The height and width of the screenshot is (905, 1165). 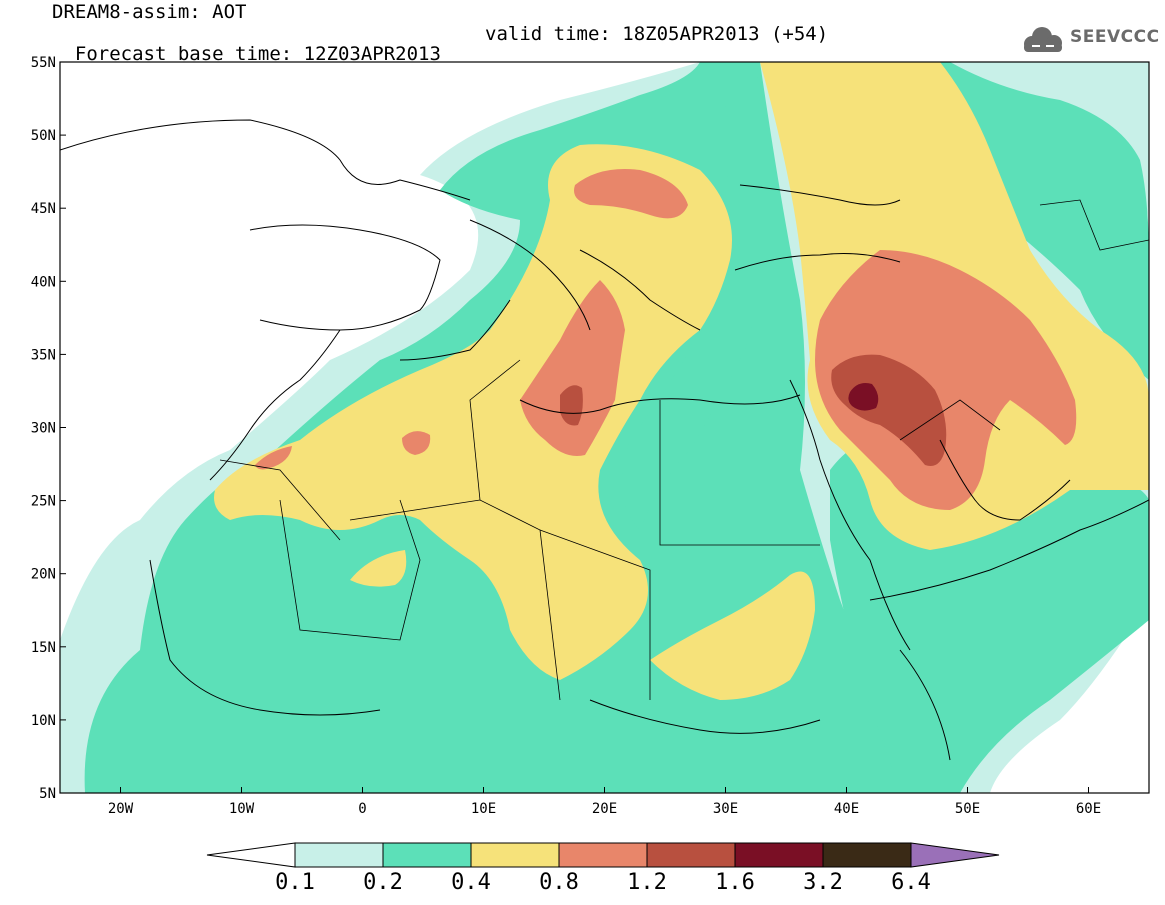 I want to click on base-time-text: Forecast base time: 12Z03APR2013, so click(x=257, y=54).